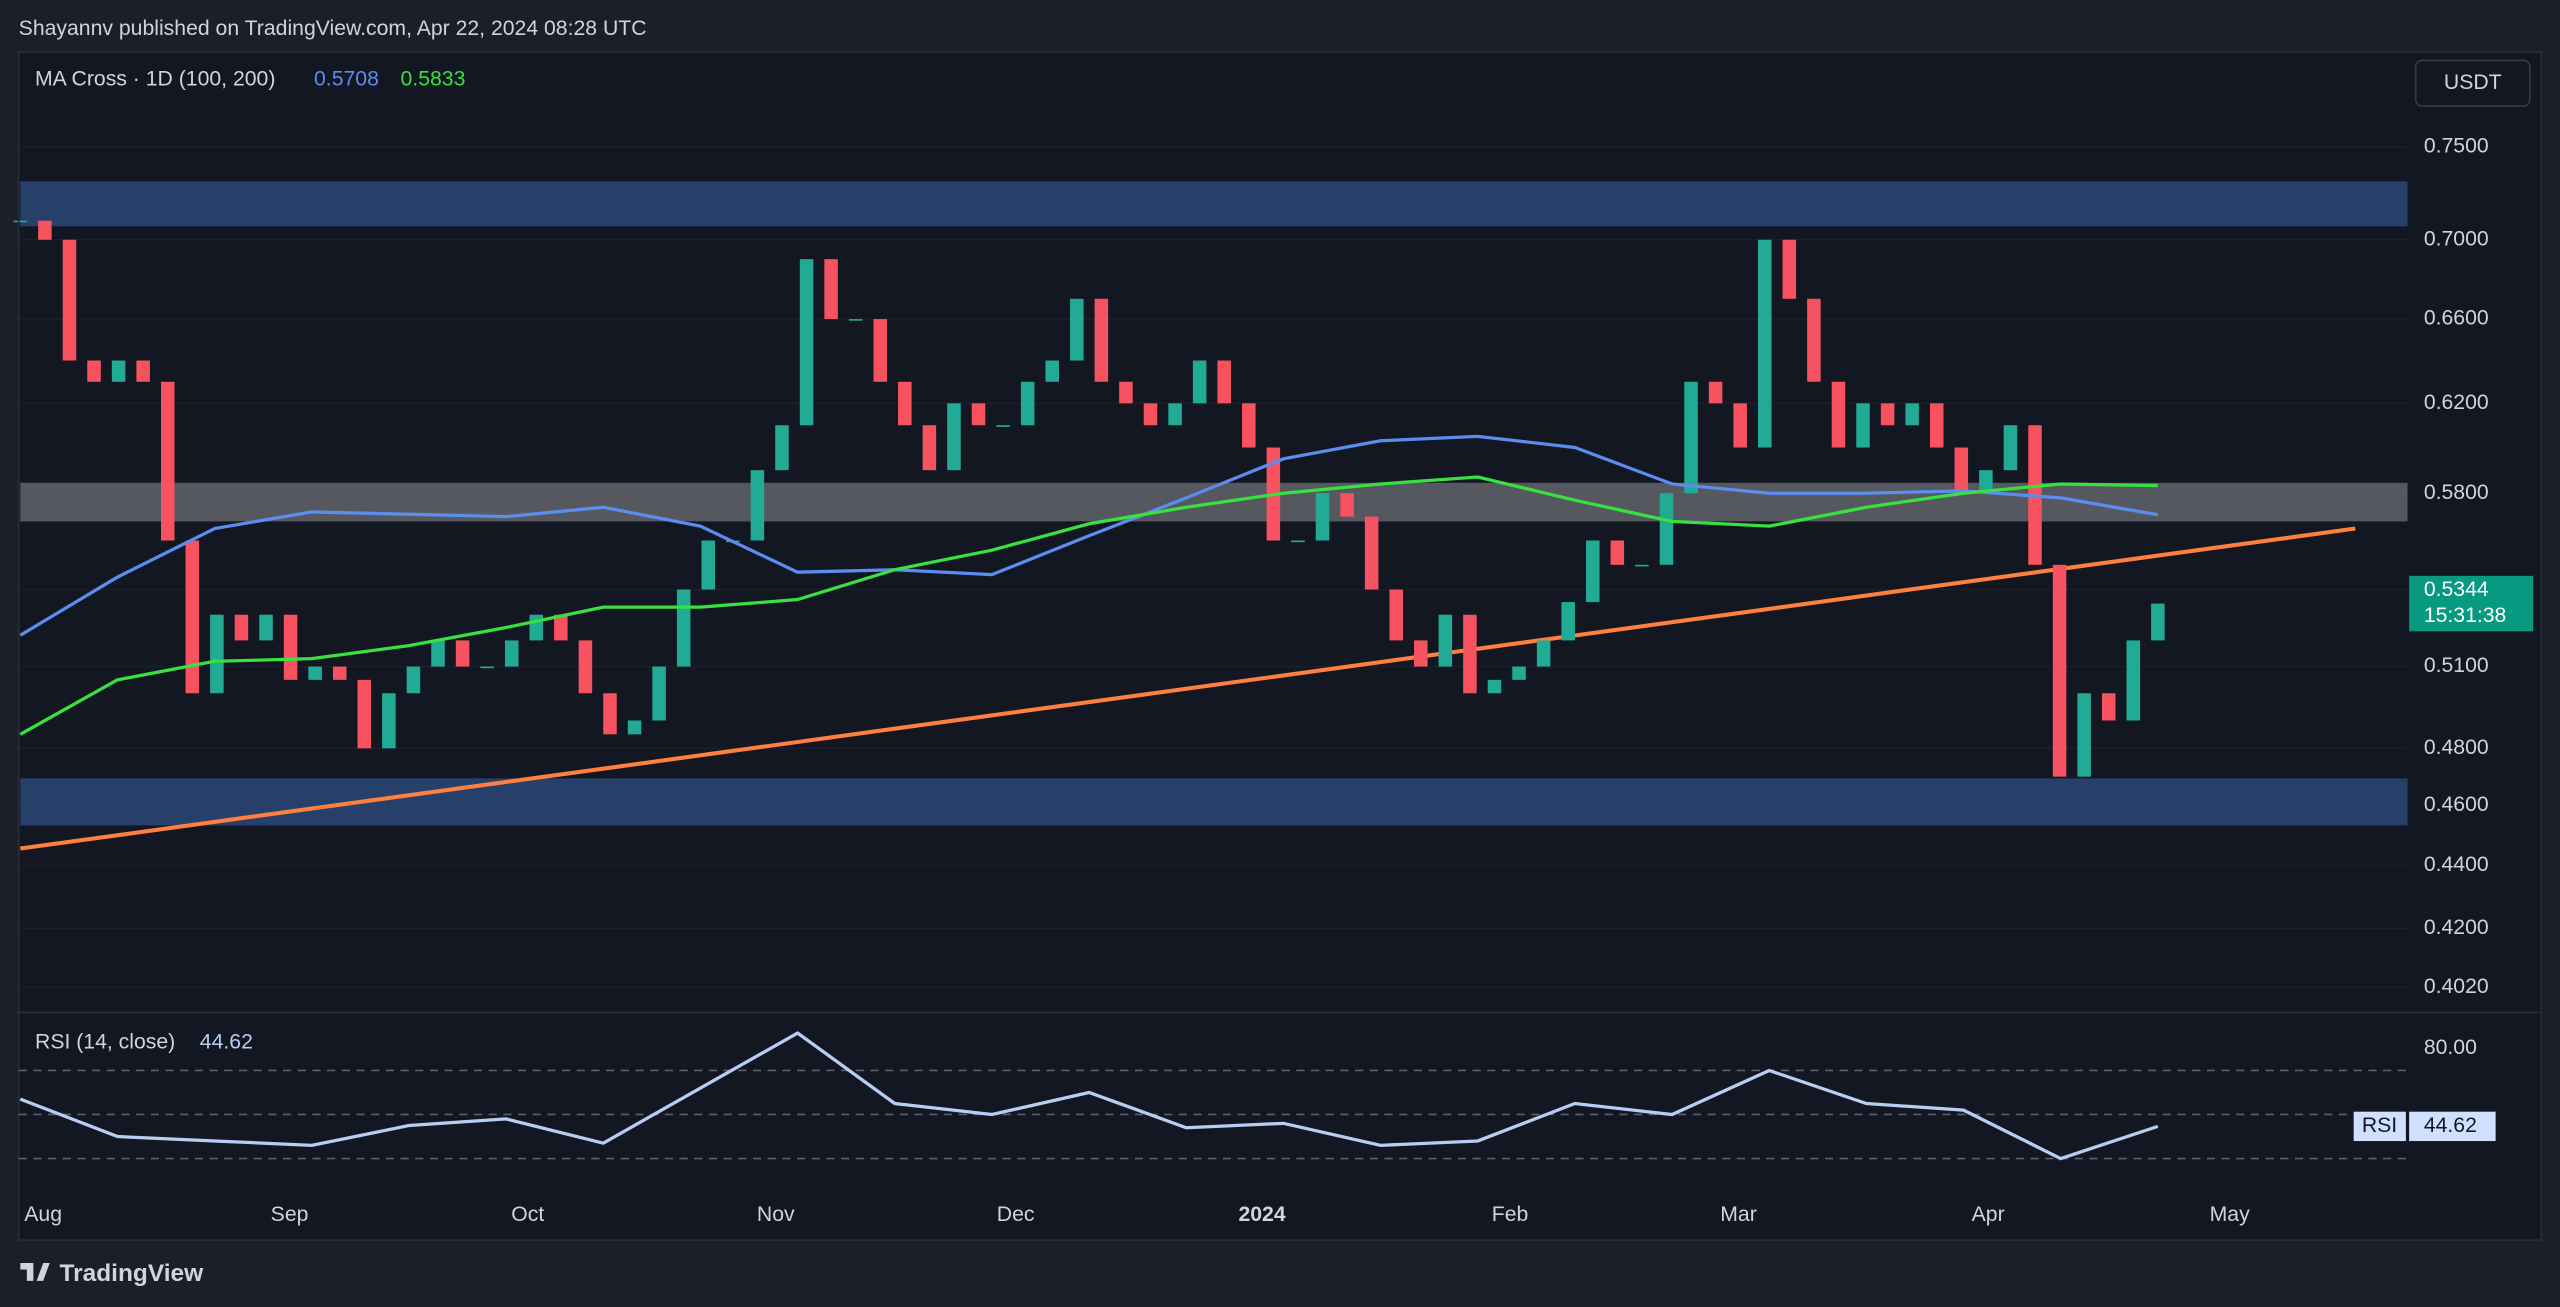 Image resolution: width=2560 pixels, height=1307 pixels. I want to click on x-tick-label: Apr, so click(1988, 1214).